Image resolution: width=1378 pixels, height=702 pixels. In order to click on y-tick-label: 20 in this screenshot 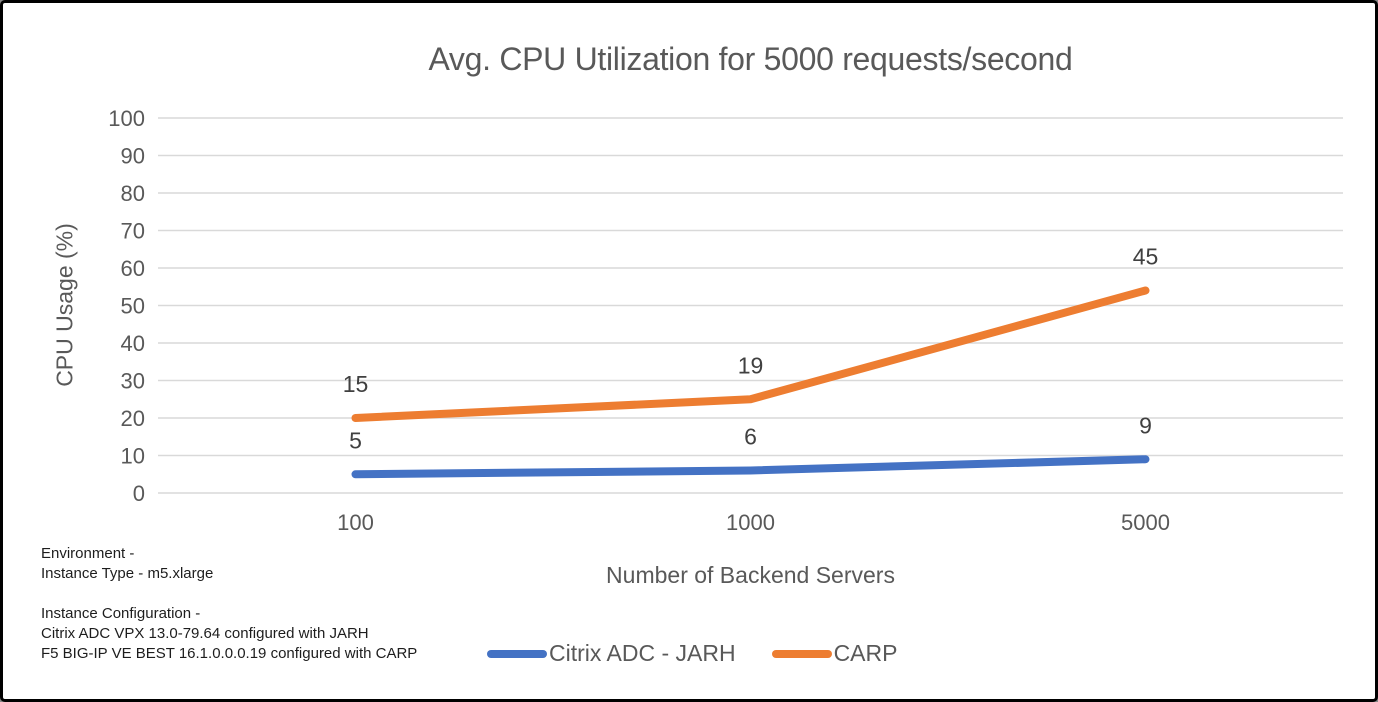, I will do `click(133, 418)`.